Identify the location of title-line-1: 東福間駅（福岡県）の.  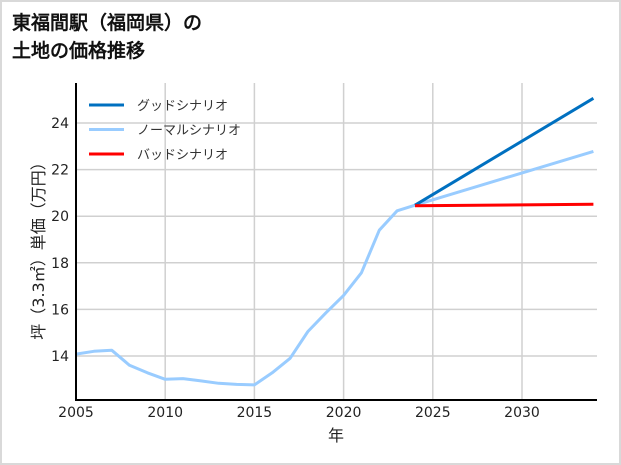
(107, 23).